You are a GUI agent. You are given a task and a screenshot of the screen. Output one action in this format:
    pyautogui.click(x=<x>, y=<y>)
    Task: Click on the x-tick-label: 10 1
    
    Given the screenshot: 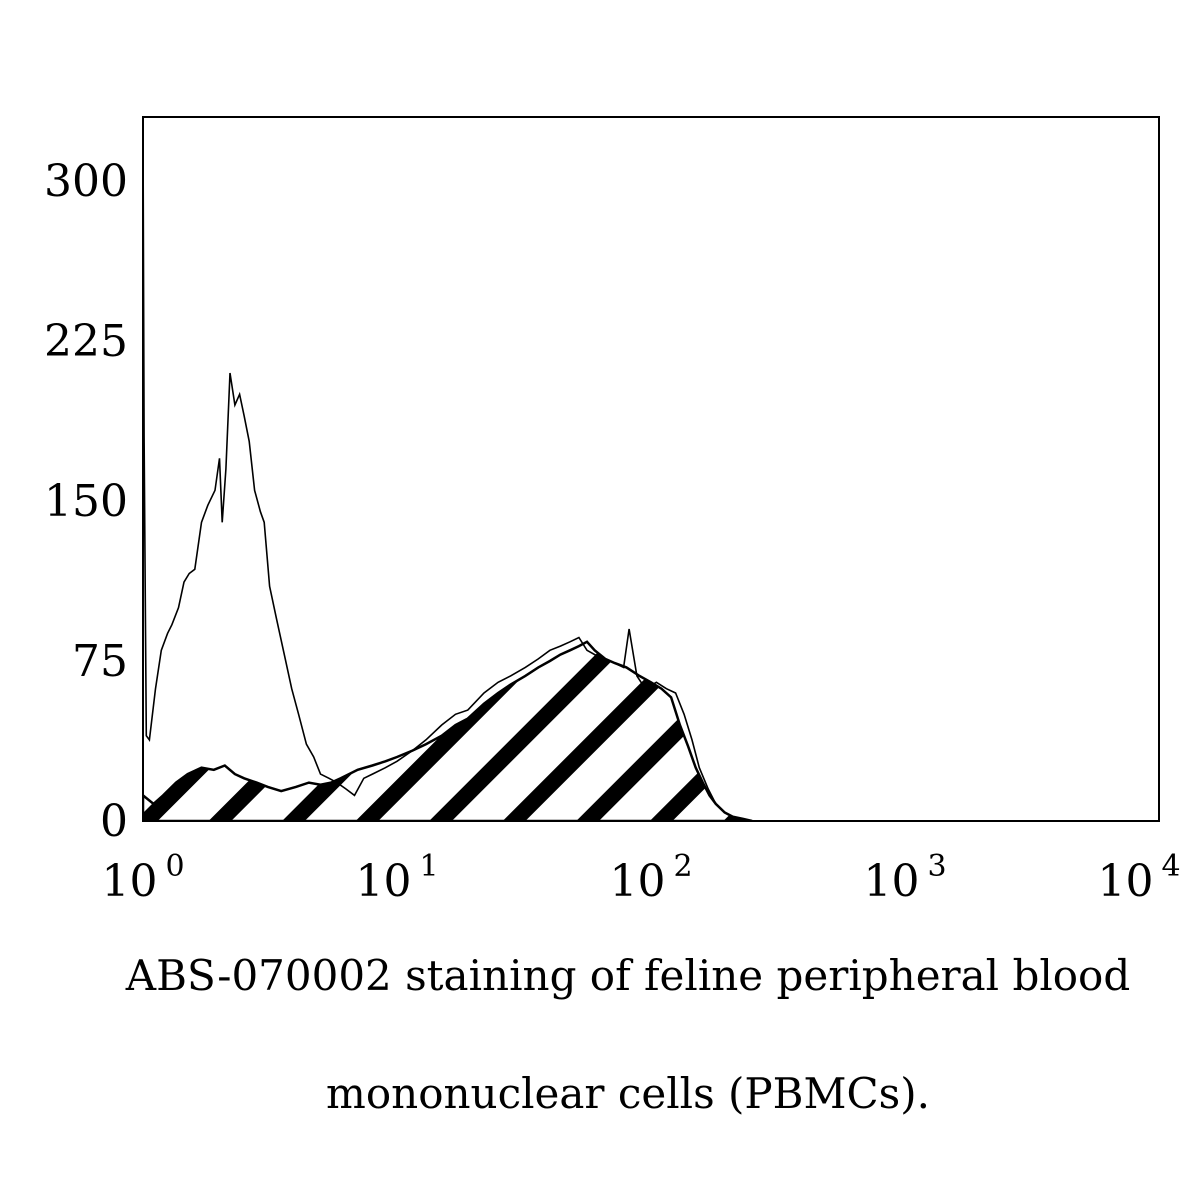 What is the action you would take?
    pyautogui.click(x=396, y=878)
    